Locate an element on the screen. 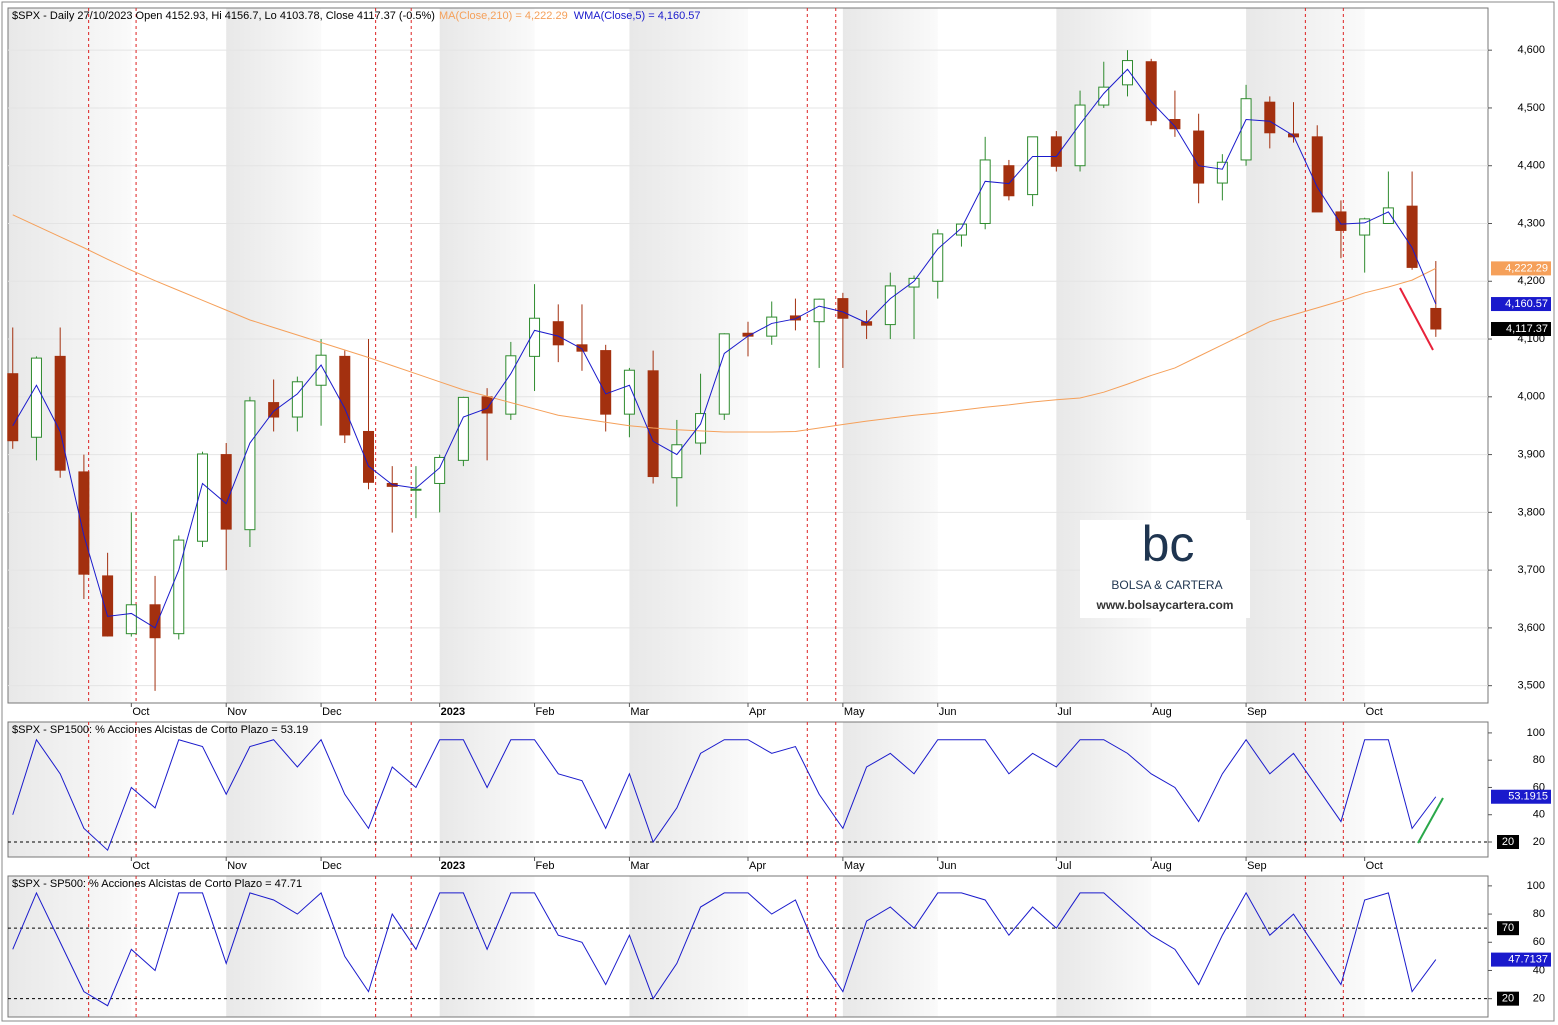 The width and height of the screenshot is (1558, 1025). y-tick-label: 20 is located at coordinates (1539, 842).